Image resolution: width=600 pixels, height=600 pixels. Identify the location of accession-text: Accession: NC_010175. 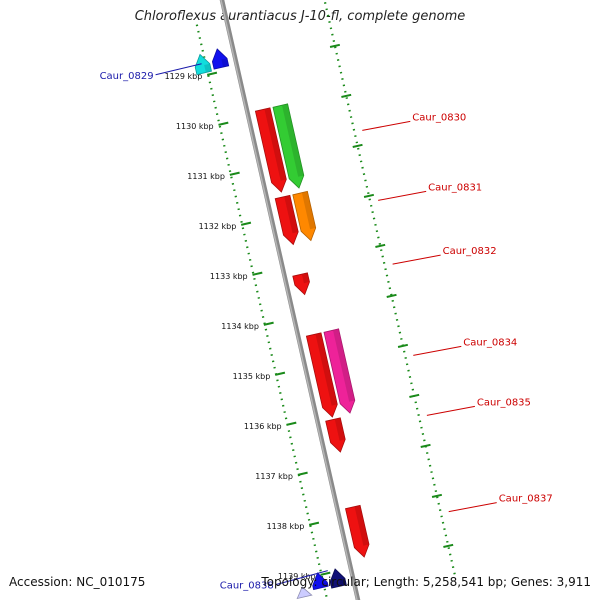
(77, 582).